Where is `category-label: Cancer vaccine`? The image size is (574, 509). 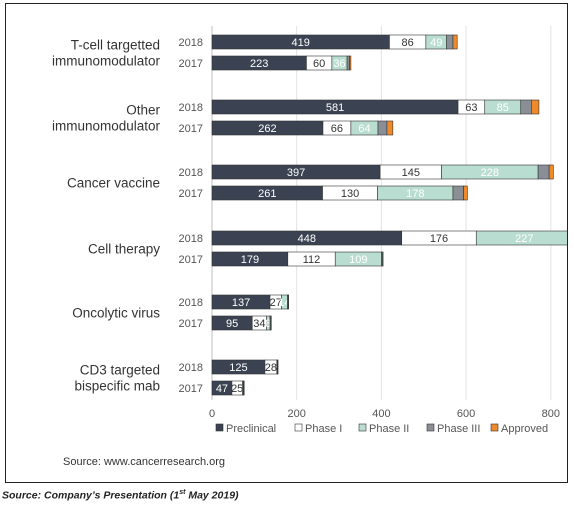
category-label: Cancer vaccine is located at coordinates (113, 183).